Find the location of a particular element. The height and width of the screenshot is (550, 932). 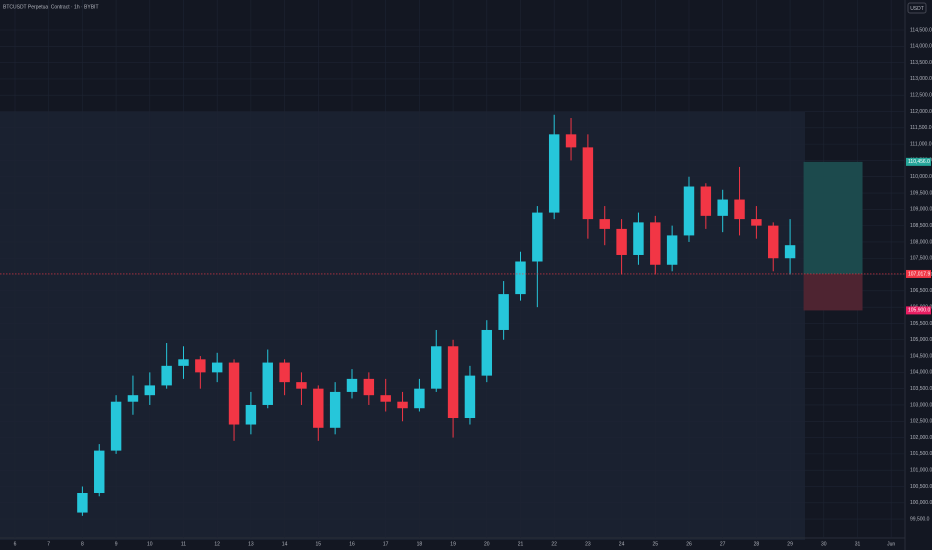

x-tick-label: 10 is located at coordinates (150, 544).